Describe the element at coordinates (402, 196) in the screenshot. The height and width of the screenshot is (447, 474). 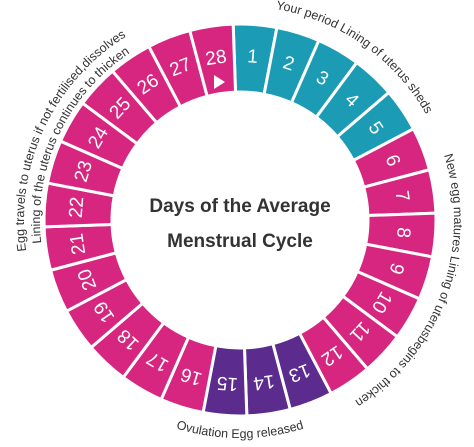
I see `day-label: 7` at that location.